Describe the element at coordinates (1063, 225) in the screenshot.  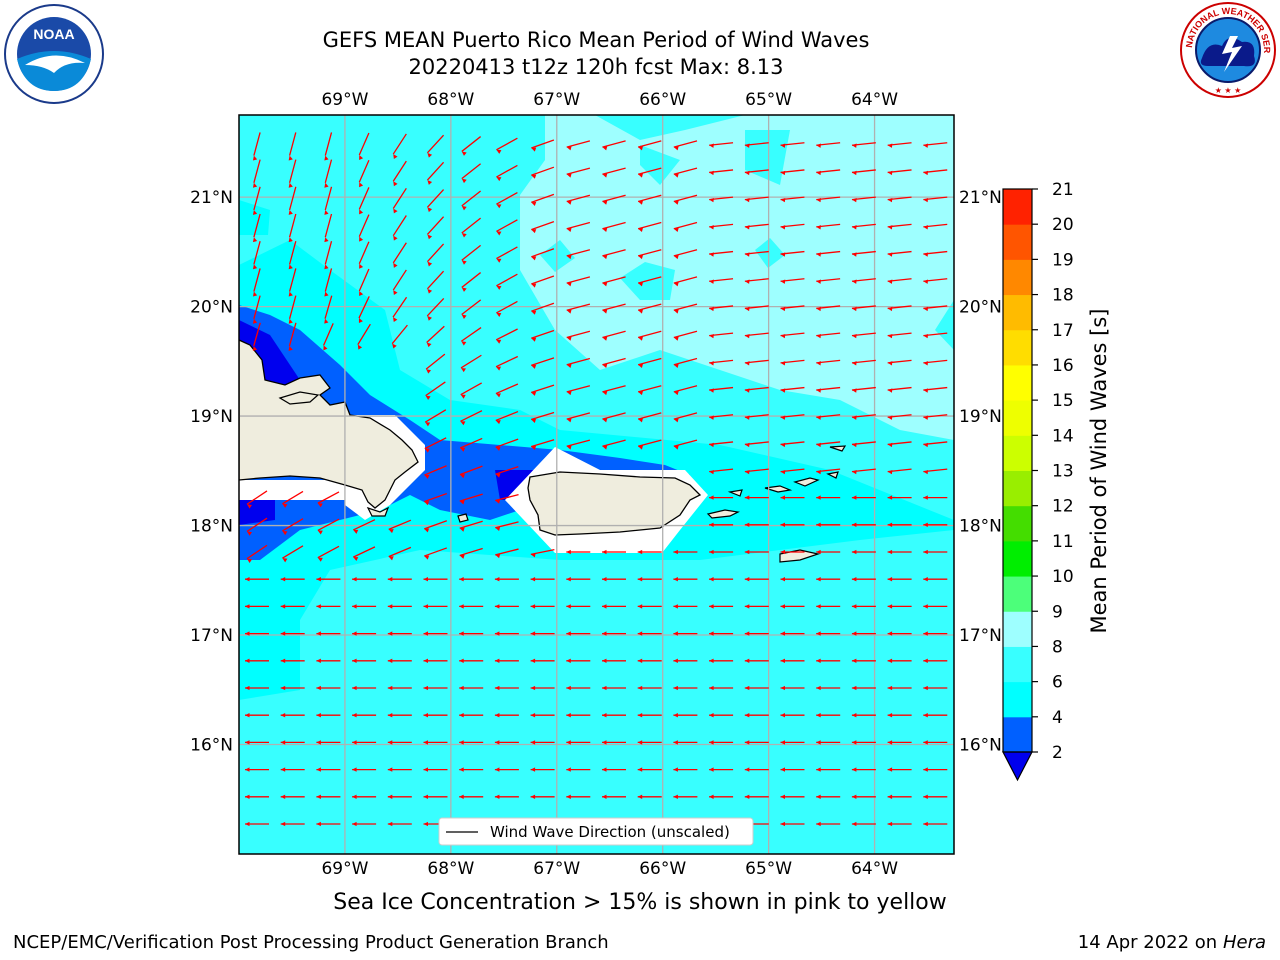
I see `colorbar-tick-label: 20` at that location.